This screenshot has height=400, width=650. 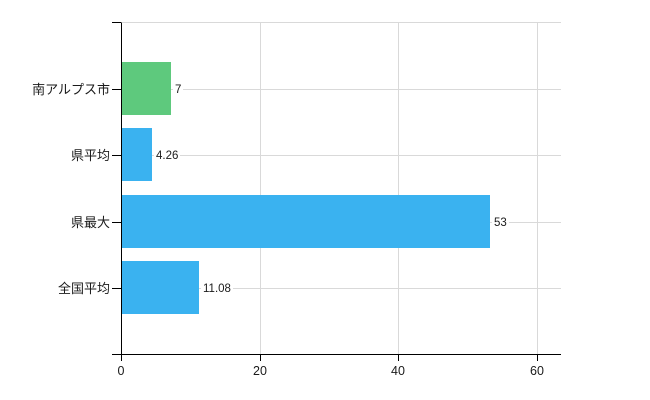 What do you see at coordinates (167, 156) in the screenshot?
I see `bar-value-label: 4.26` at bounding box center [167, 156].